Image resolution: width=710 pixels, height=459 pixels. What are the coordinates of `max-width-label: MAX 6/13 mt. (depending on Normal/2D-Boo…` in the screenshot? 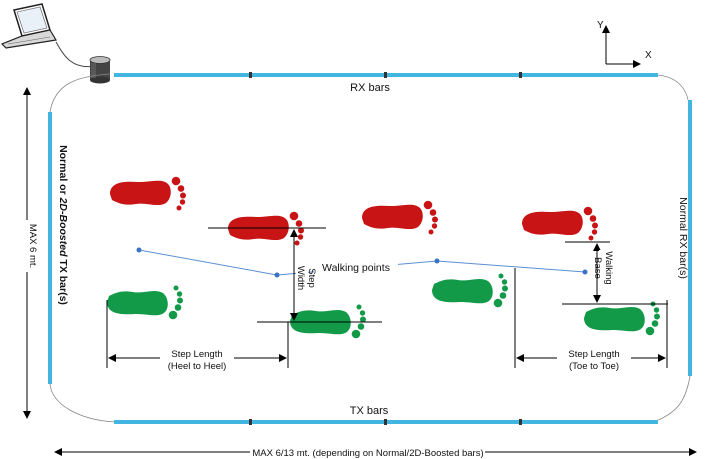 It's located at (367, 453).